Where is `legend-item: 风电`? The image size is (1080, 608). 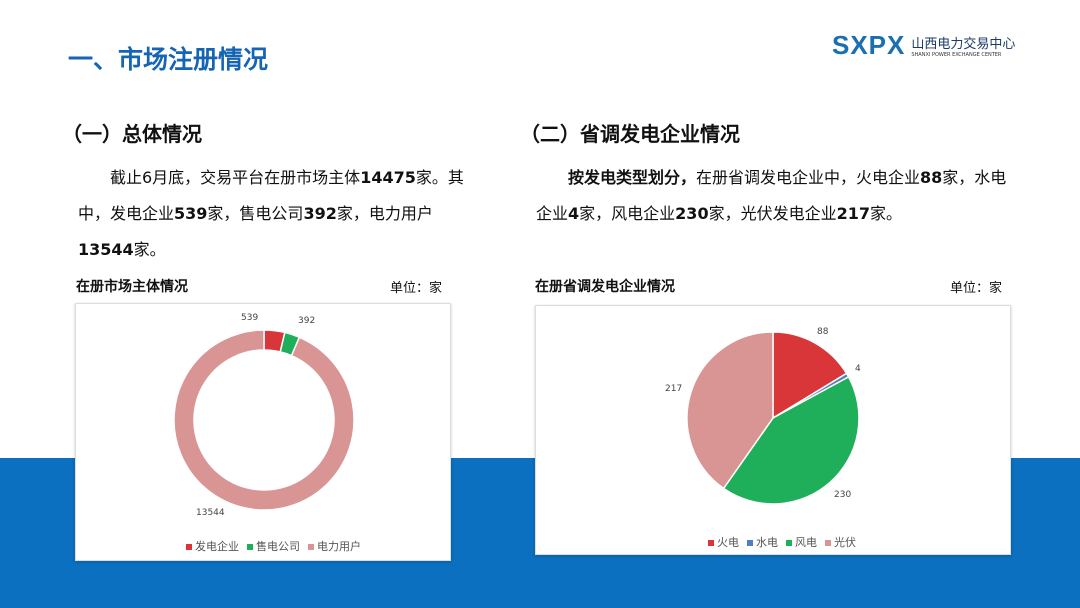 legend-item: 风电 is located at coordinates (801, 542).